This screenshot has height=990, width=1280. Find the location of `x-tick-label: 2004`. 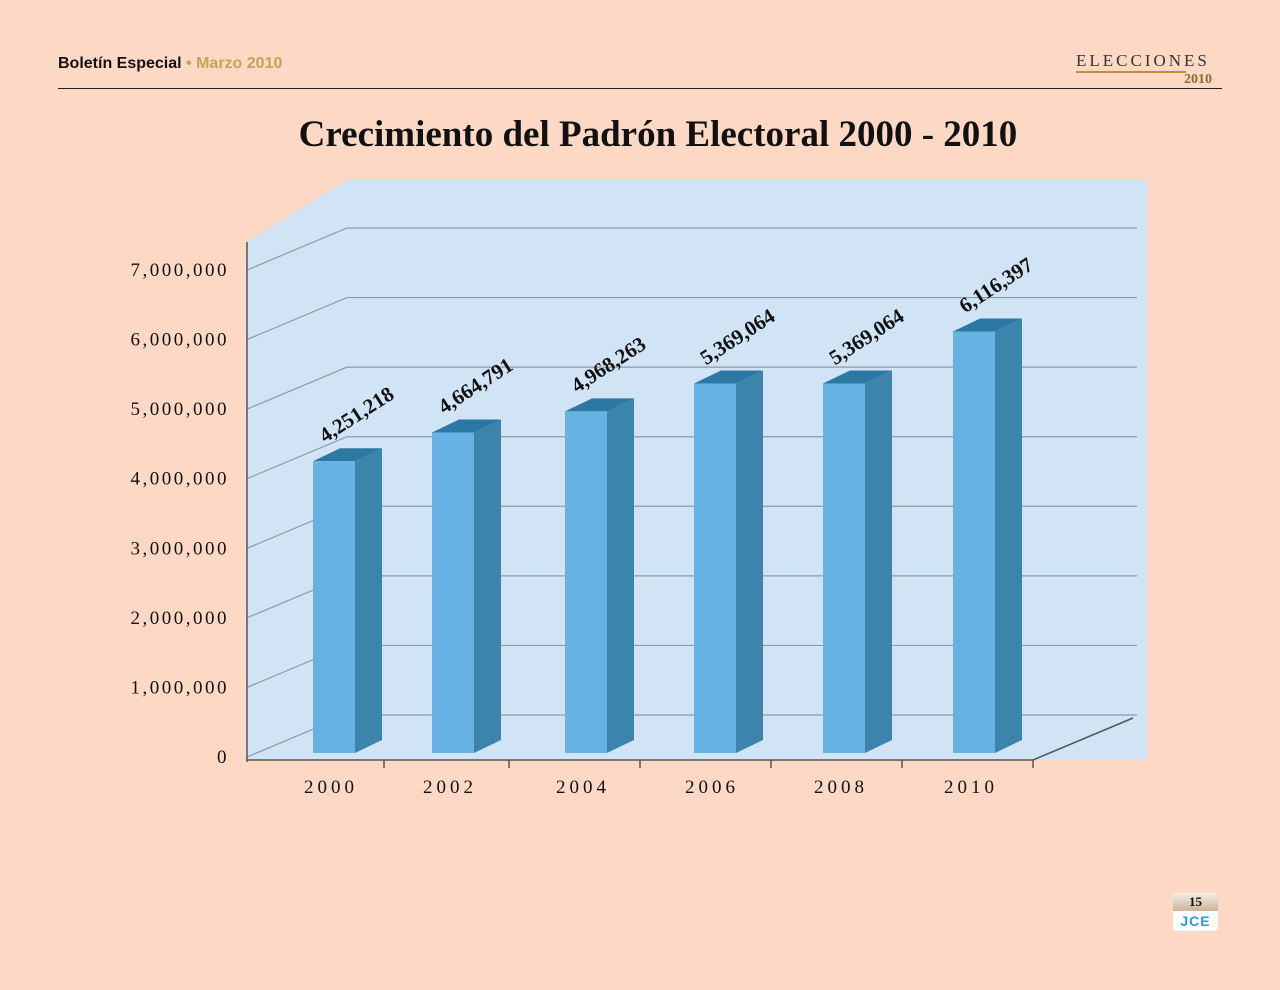

x-tick-label: 2004 is located at coordinates (583, 787).